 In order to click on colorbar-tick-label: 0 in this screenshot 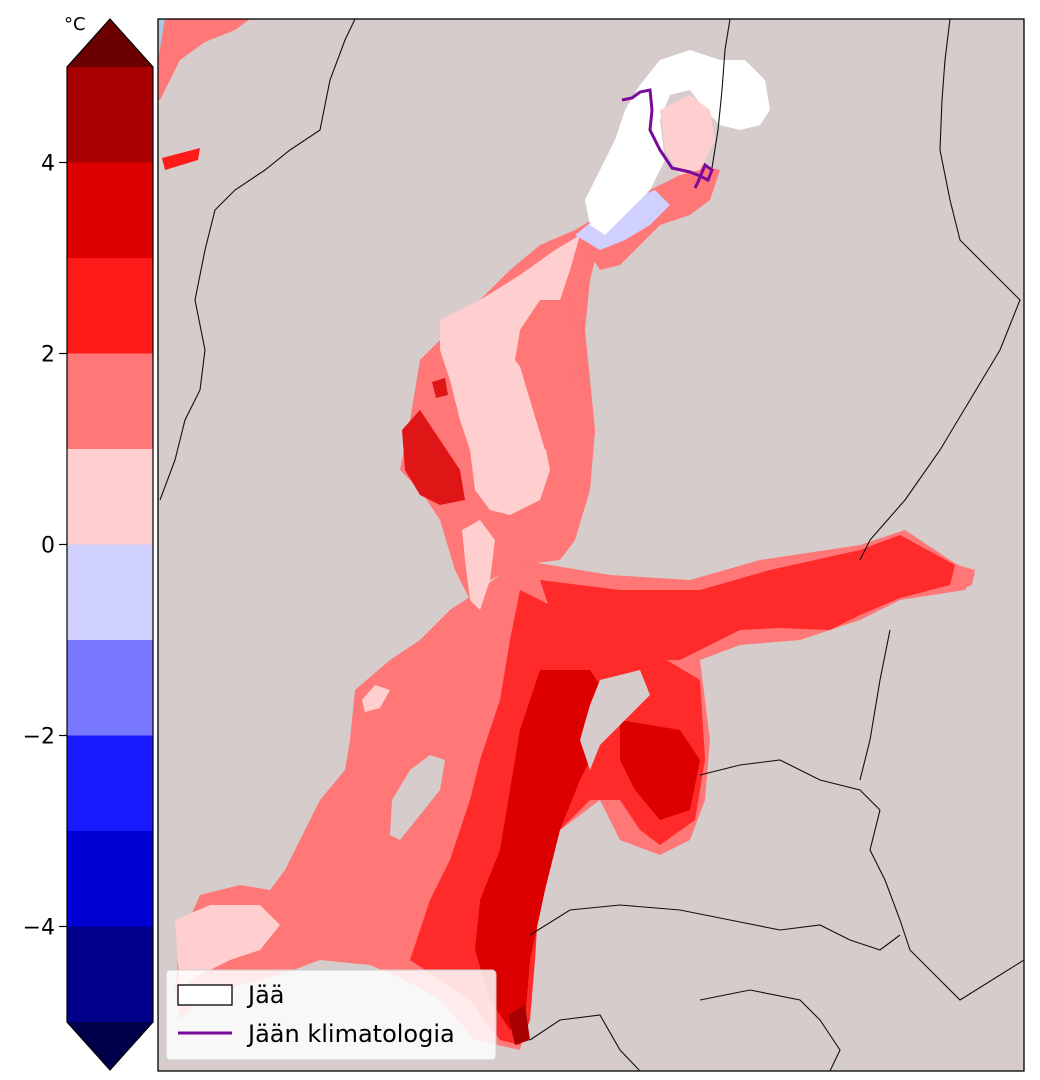, I will do `click(48, 546)`.